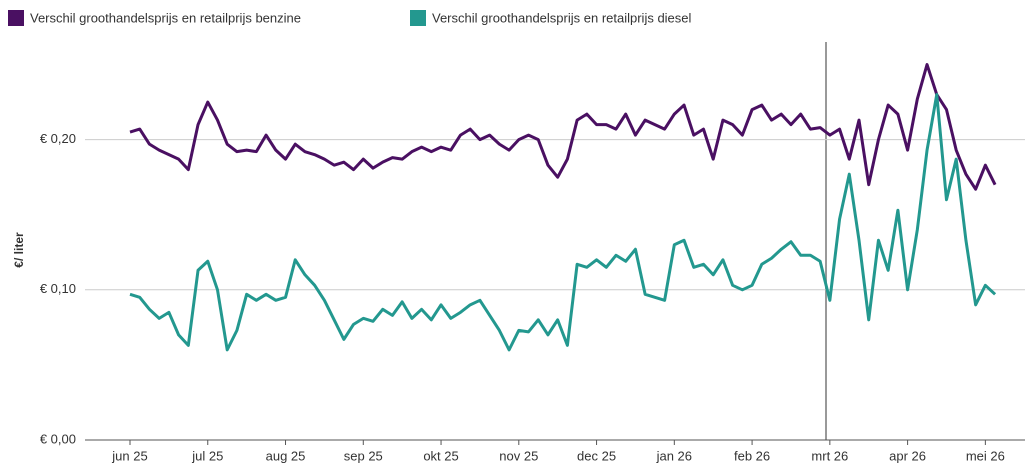  What do you see at coordinates (752, 455) in the screenshot?
I see `x-tick-label: feb 26` at bounding box center [752, 455].